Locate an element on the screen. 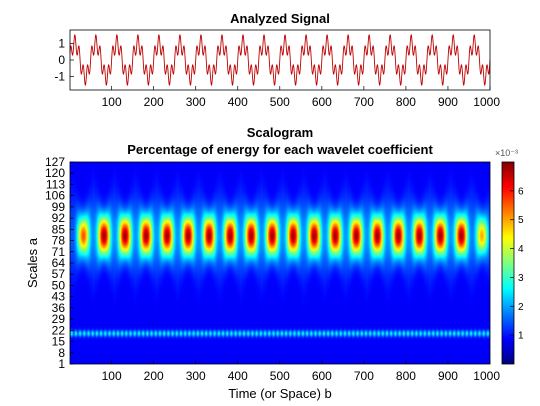 The image size is (540, 406). scalogram-y-tick-label: 71 is located at coordinates (59, 252).